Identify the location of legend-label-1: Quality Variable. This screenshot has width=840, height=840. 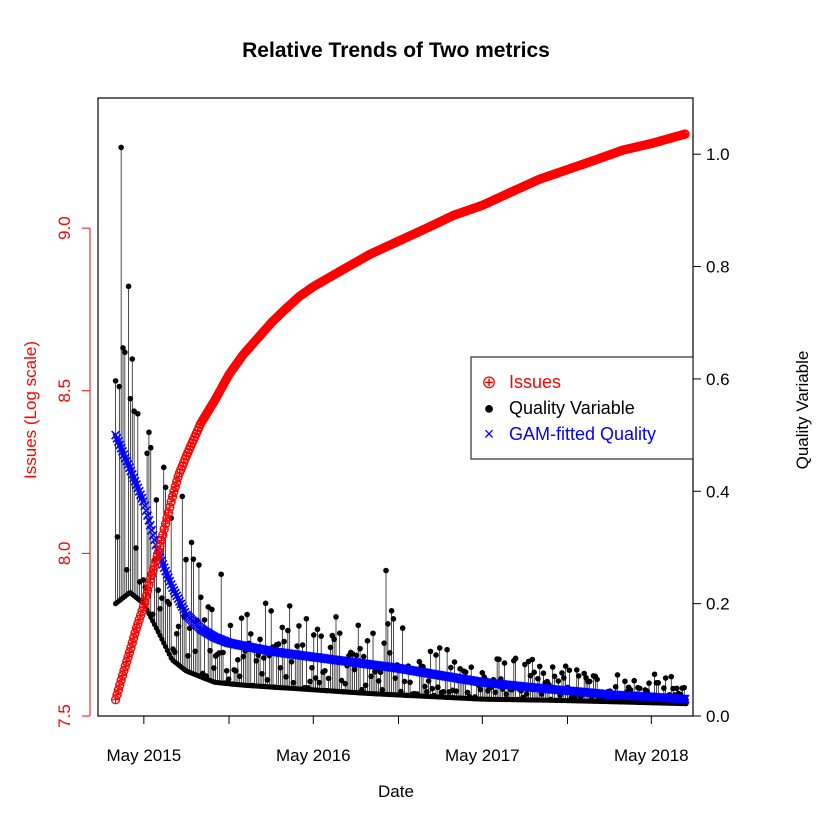
(572, 408).